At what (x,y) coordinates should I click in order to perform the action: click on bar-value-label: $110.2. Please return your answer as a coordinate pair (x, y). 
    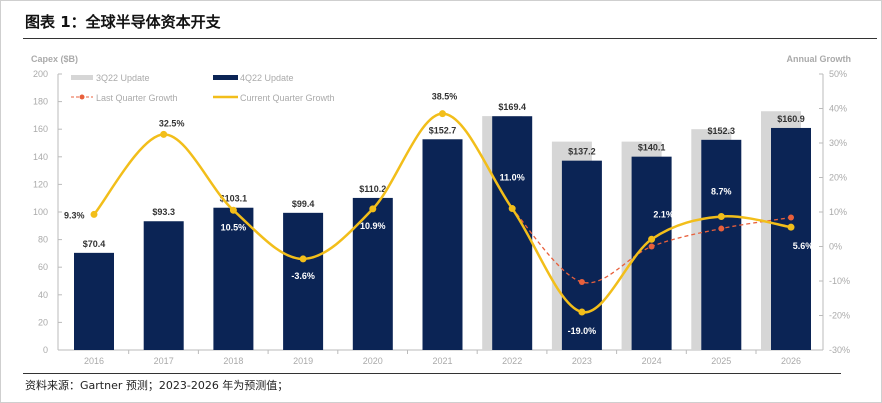
    Looking at the image, I should click on (372, 189).